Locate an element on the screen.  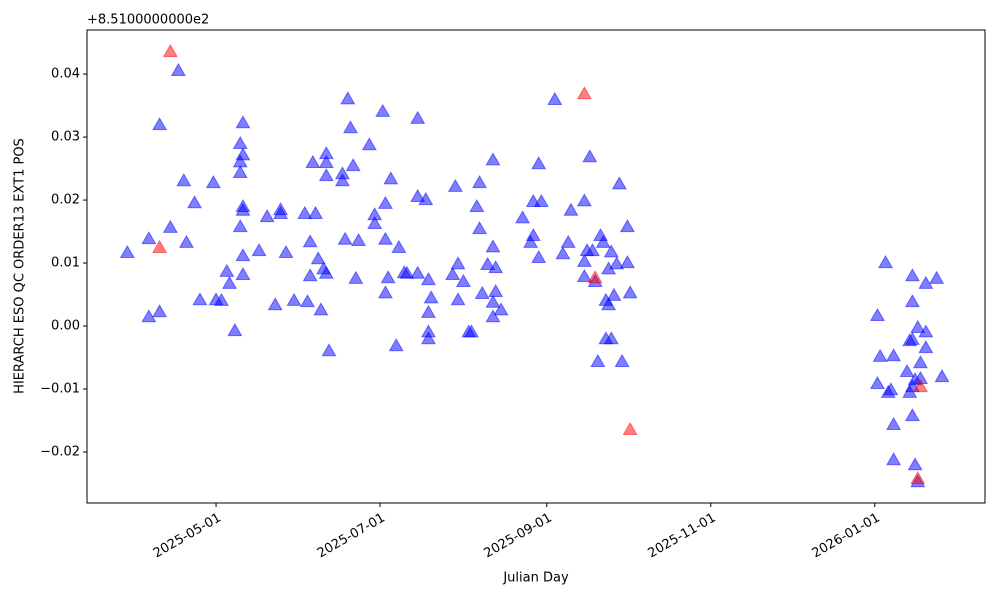
y-tick-label: −0.01 is located at coordinates (60, 389).